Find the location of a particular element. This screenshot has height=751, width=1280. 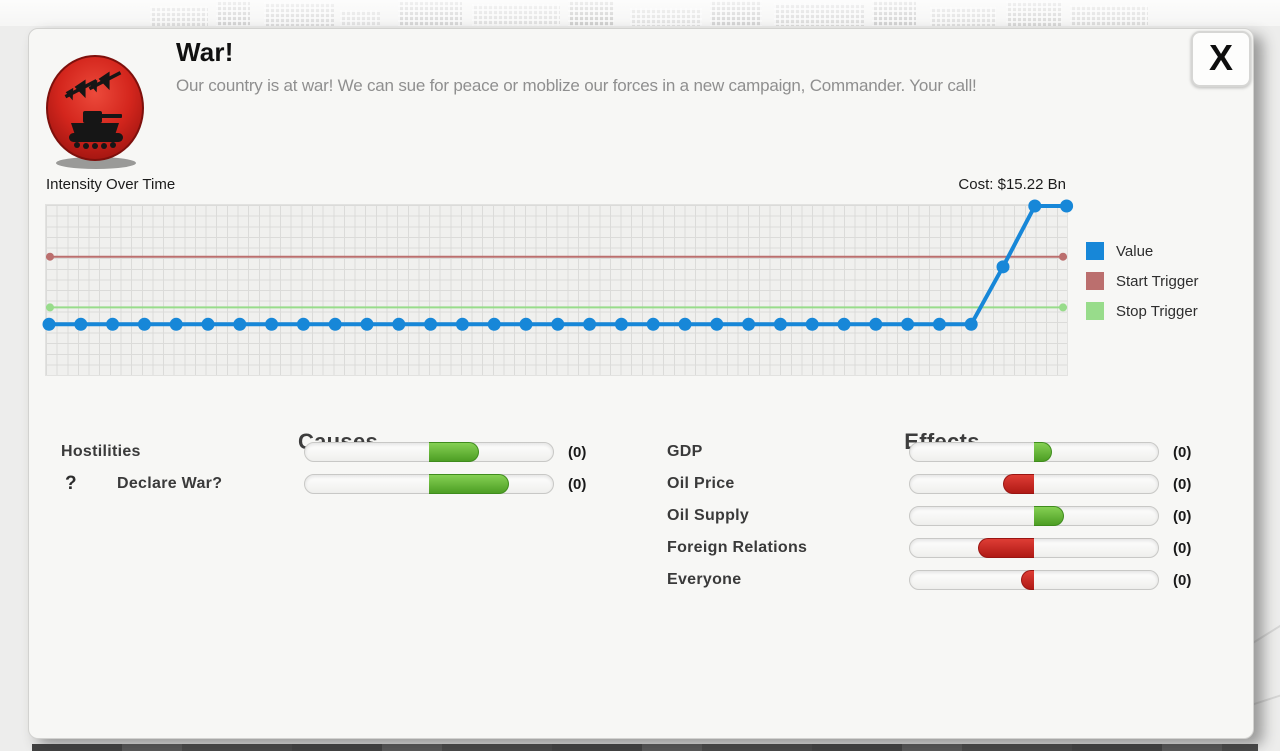

legend-item-start-trigger: Start Trigger is located at coordinates (1142, 281).